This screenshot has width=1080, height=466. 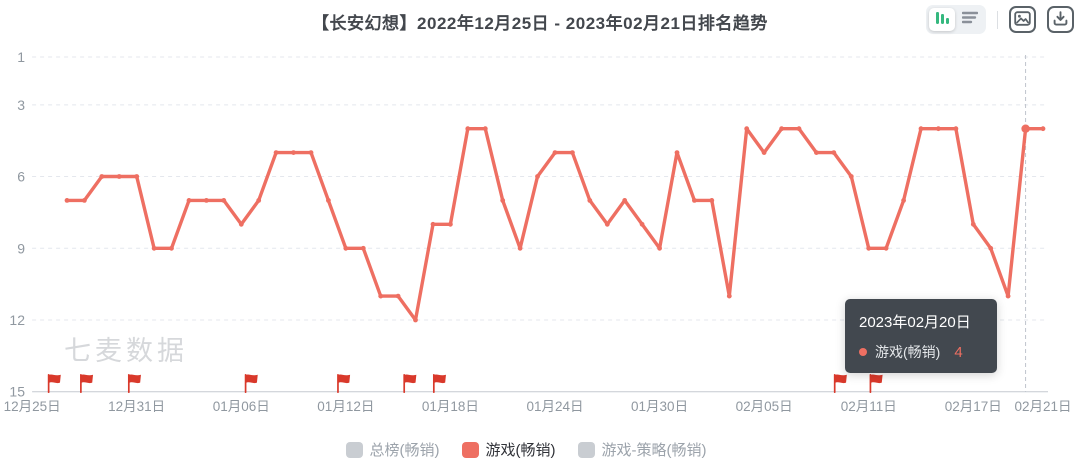 I want to click on download-button, so click(x=1060, y=19).